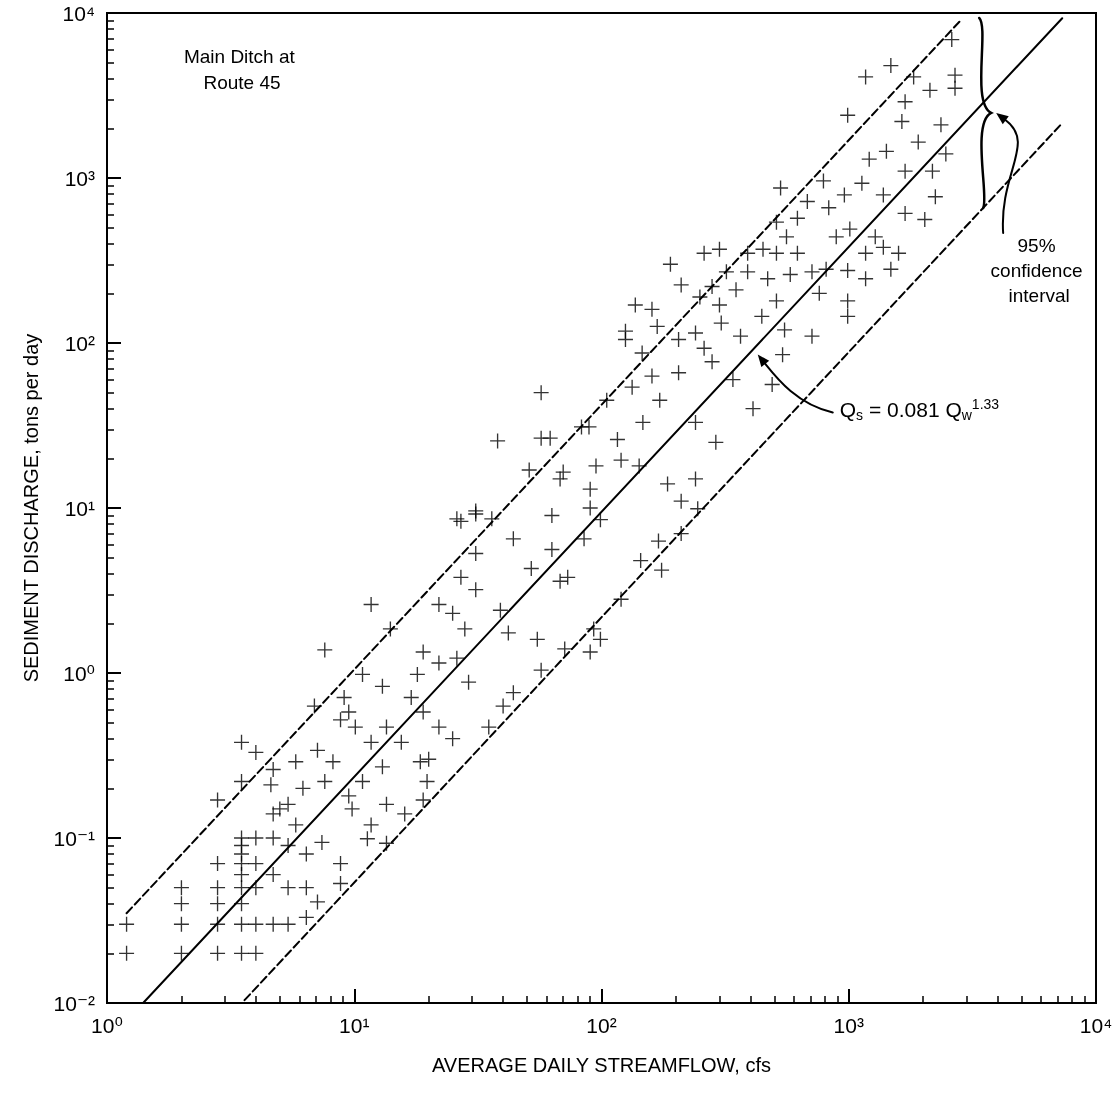  Describe the element at coordinates (78, 13) in the screenshot. I see `y-tick-label: 10⁴` at that location.